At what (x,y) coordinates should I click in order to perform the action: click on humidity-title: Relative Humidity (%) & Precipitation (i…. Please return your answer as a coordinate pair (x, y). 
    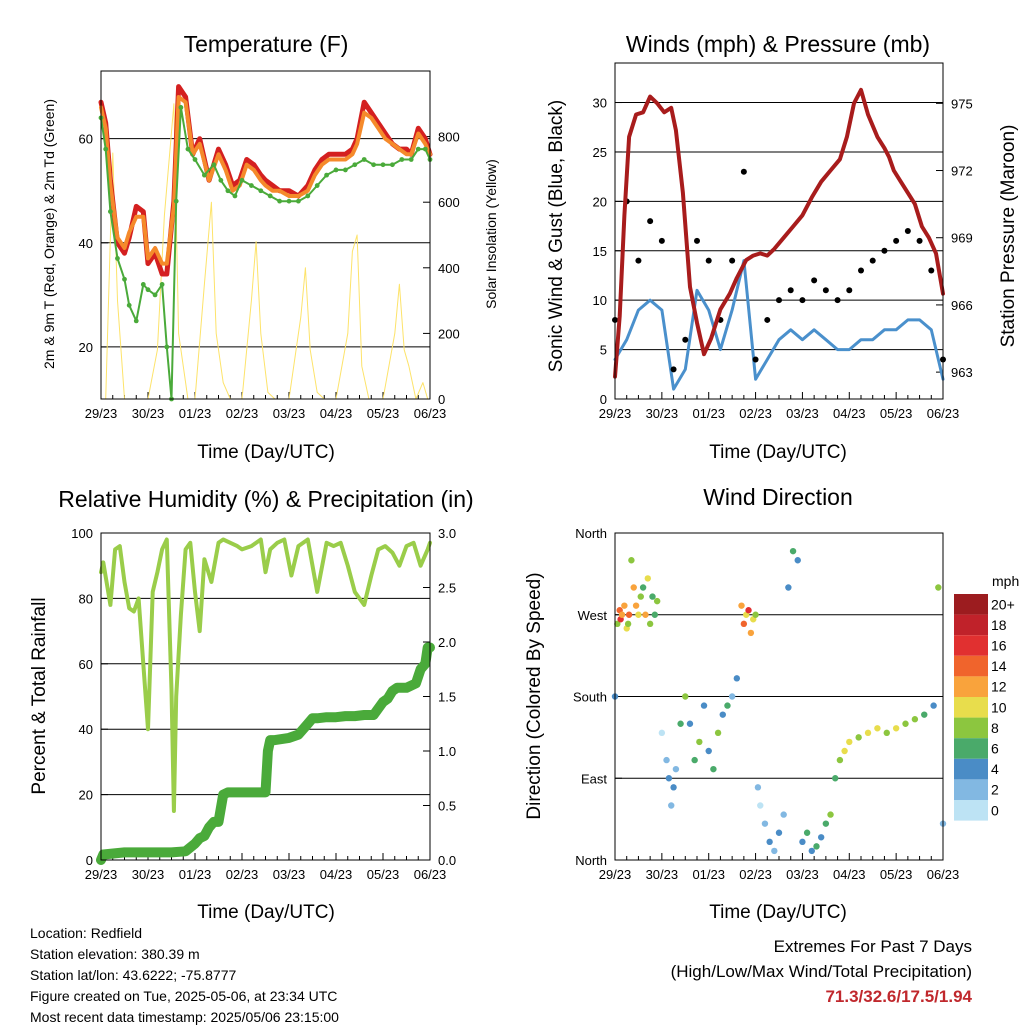
    Looking at the image, I should click on (265, 499).